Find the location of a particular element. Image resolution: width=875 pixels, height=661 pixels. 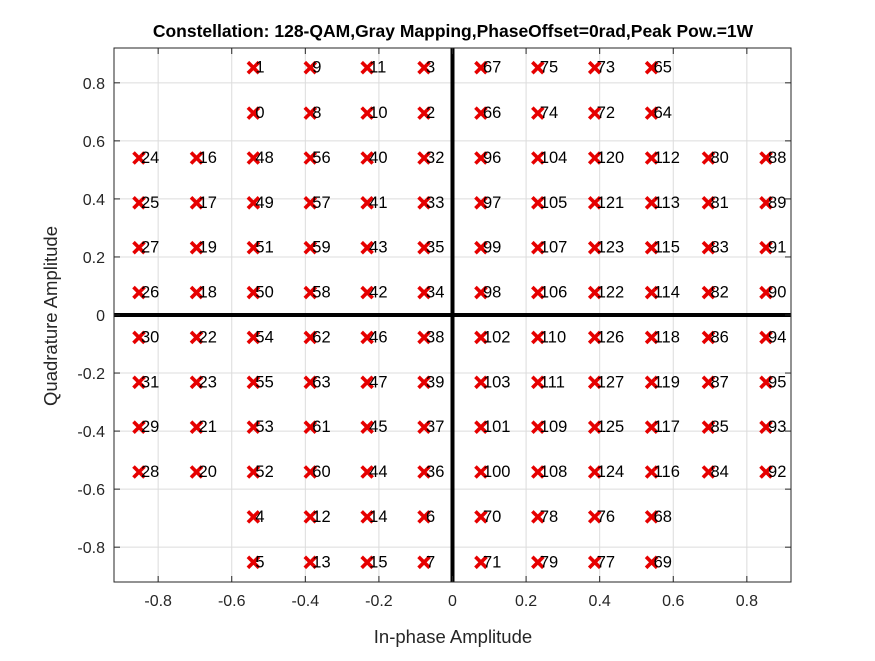

point-label: 65 is located at coordinates (663, 68).